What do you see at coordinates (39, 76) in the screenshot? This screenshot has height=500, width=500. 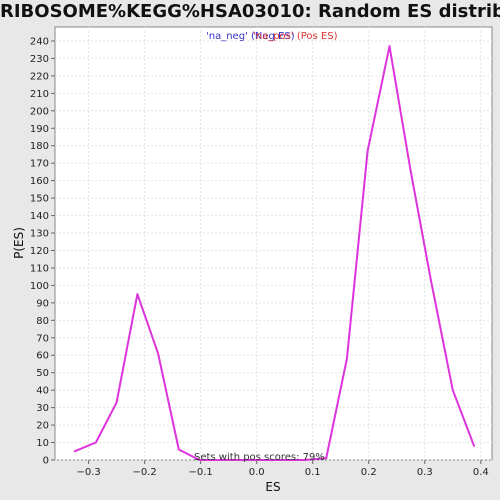 I see `y-tick-label: 220` at bounding box center [39, 76].